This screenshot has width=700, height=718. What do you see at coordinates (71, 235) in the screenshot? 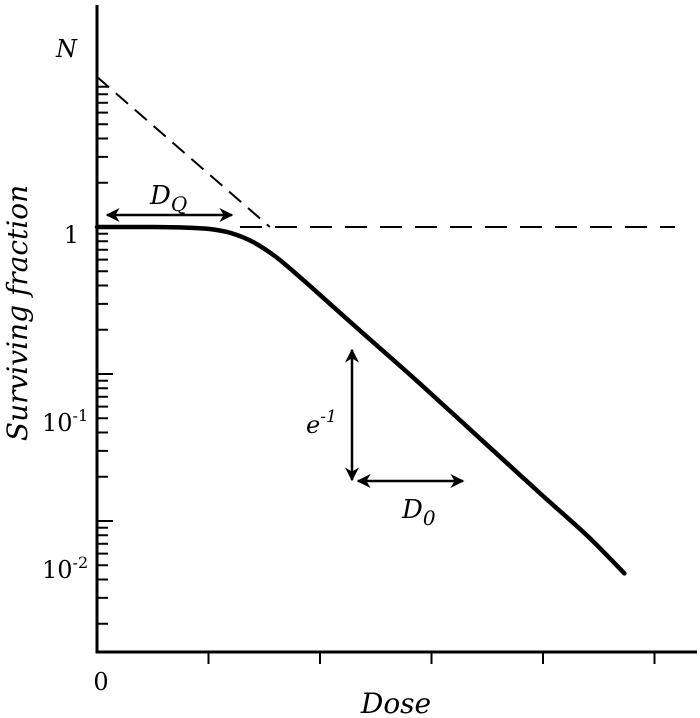
I see `y-tick-label-1: 1` at bounding box center [71, 235].